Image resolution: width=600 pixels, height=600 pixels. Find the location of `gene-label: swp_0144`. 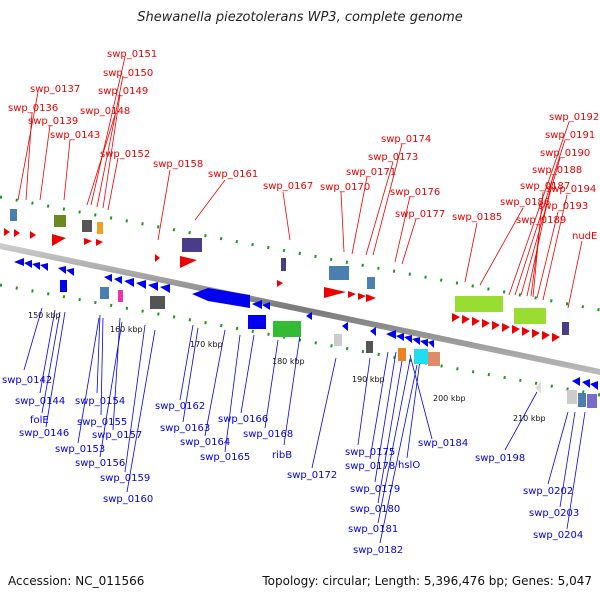

gene-label: swp_0144 is located at coordinates (40, 401).